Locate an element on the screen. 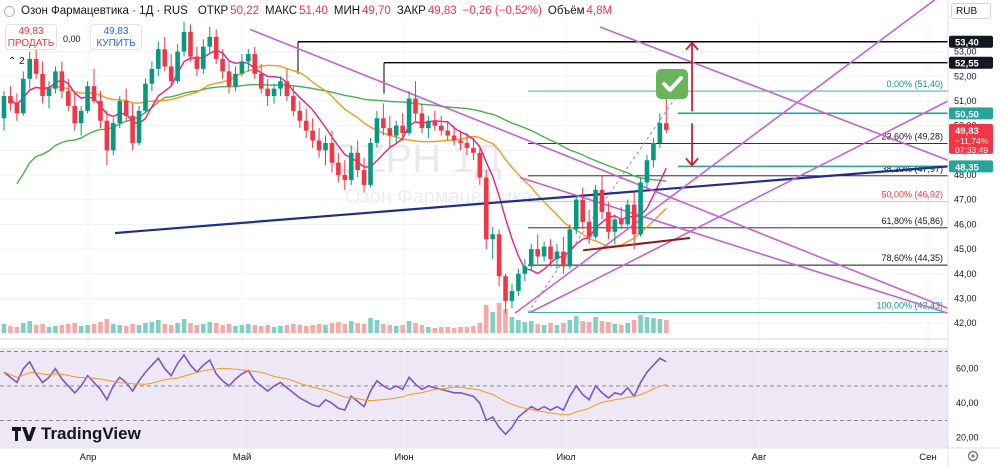 The width and height of the screenshot is (1000, 467). low-label: МИН is located at coordinates (347, 11).